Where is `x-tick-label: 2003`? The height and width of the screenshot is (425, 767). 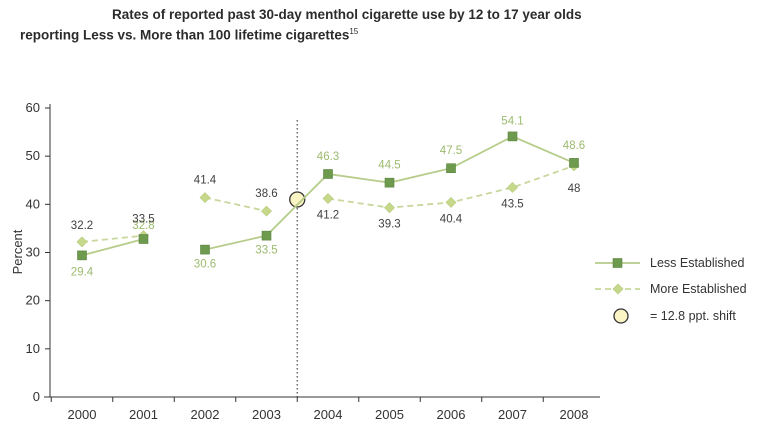
x-tick-label: 2003 is located at coordinates (266, 414).